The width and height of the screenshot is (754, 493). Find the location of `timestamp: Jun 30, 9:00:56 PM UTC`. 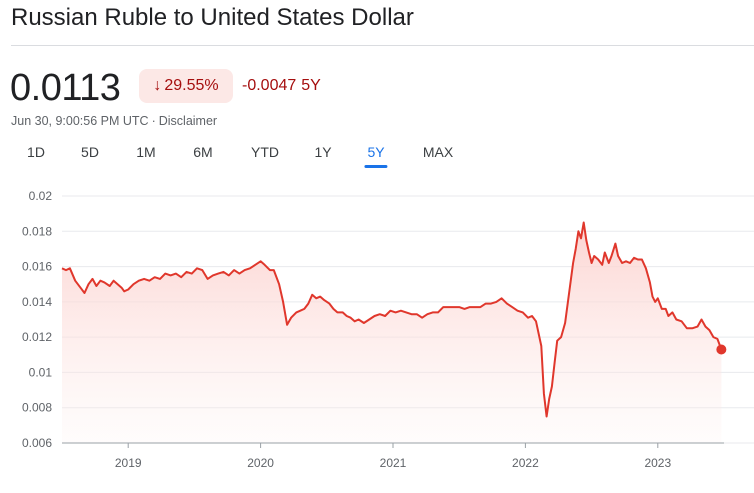

timestamp: Jun 30, 9:00:56 PM UTC is located at coordinates (80, 121).